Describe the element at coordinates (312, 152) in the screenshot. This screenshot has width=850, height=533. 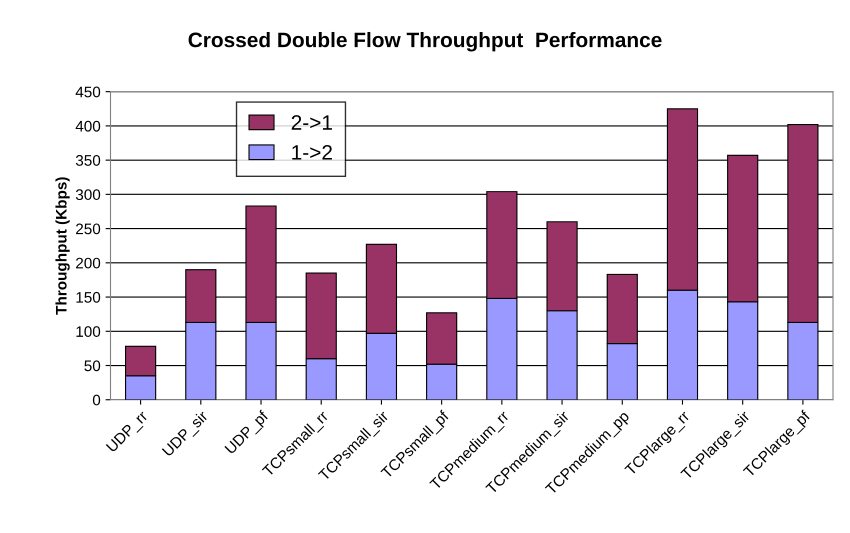
I see `legend-label: 1->2` at that location.